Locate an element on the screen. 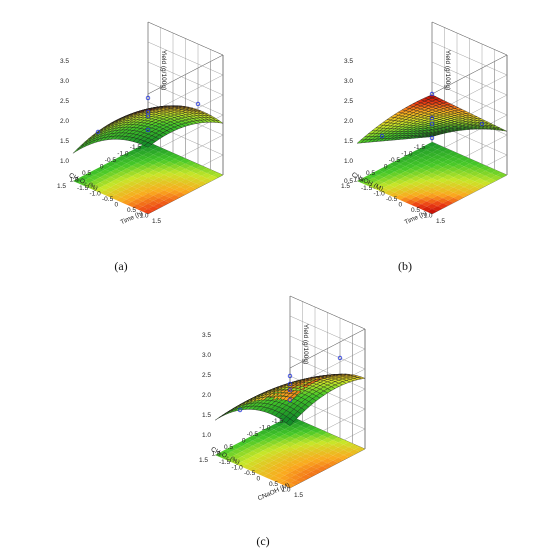  x-tick-label: 1.0 is located at coordinates (215, 454).